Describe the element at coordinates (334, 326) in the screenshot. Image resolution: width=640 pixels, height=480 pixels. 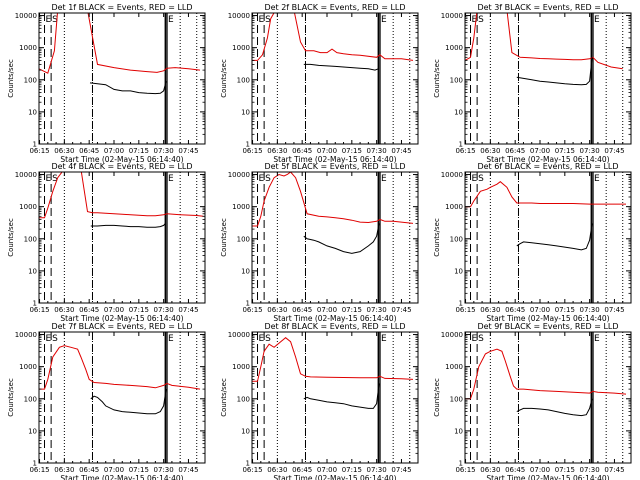
I see `chart-title: Det 8f BLACK = Events, RED = LLD` at that location.